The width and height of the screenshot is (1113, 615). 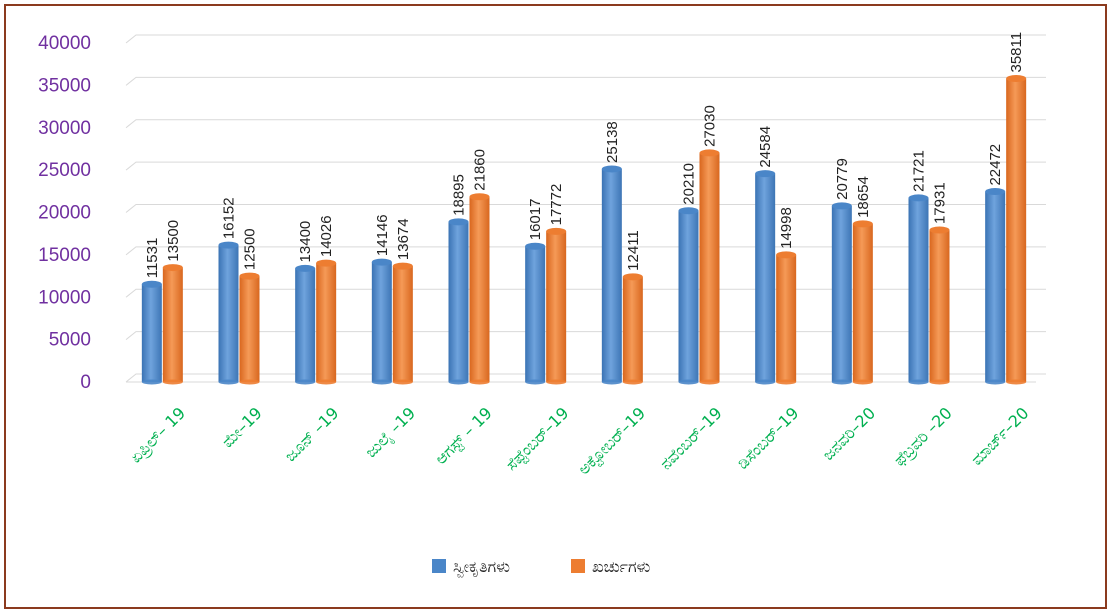 I want to click on x-tick-label: ಜುಲೈ –19, so click(x=390, y=432).